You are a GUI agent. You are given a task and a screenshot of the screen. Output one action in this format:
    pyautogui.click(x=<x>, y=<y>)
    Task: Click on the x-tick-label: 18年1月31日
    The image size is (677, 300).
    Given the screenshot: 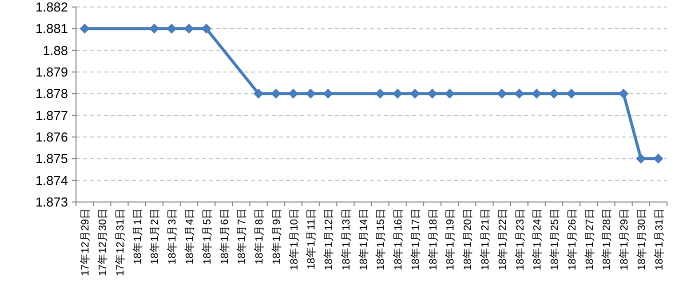 What is the action you would take?
    pyautogui.click(x=659, y=239)
    